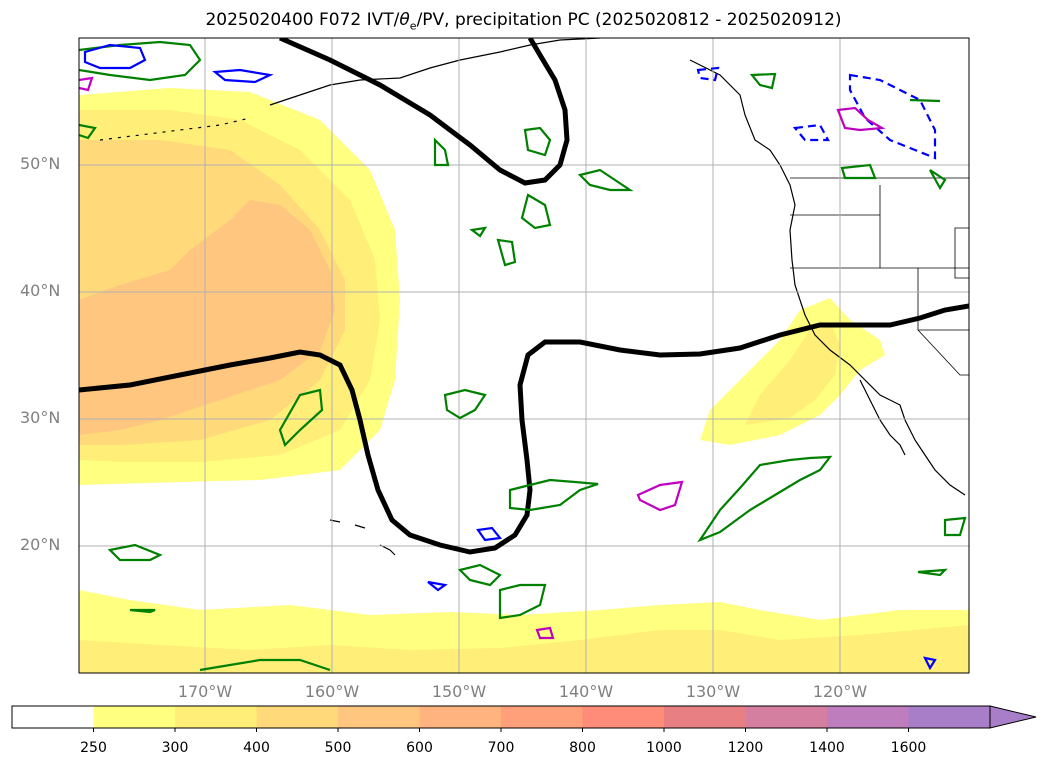 The height and width of the screenshot is (767, 1047). I want to click on state-borders, so click(879, 276).